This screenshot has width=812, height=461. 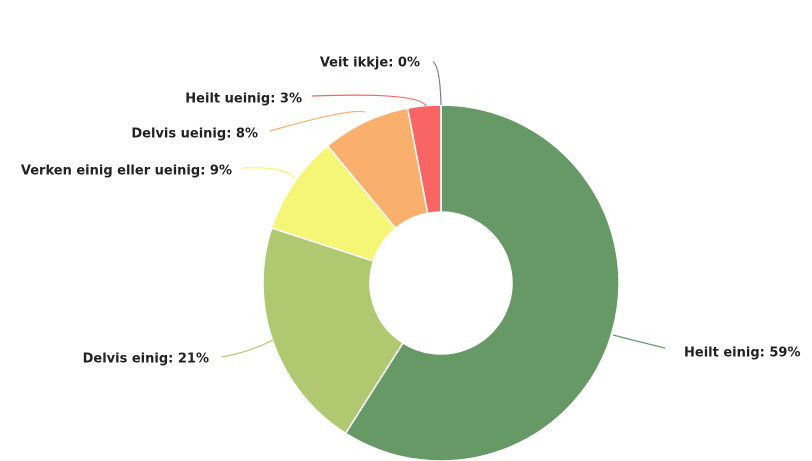 What do you see at coordinates (243, 99) in the screenshot?
I see `slice-label: Heilt ueinig: 3%` at bounding box center [243, 99].